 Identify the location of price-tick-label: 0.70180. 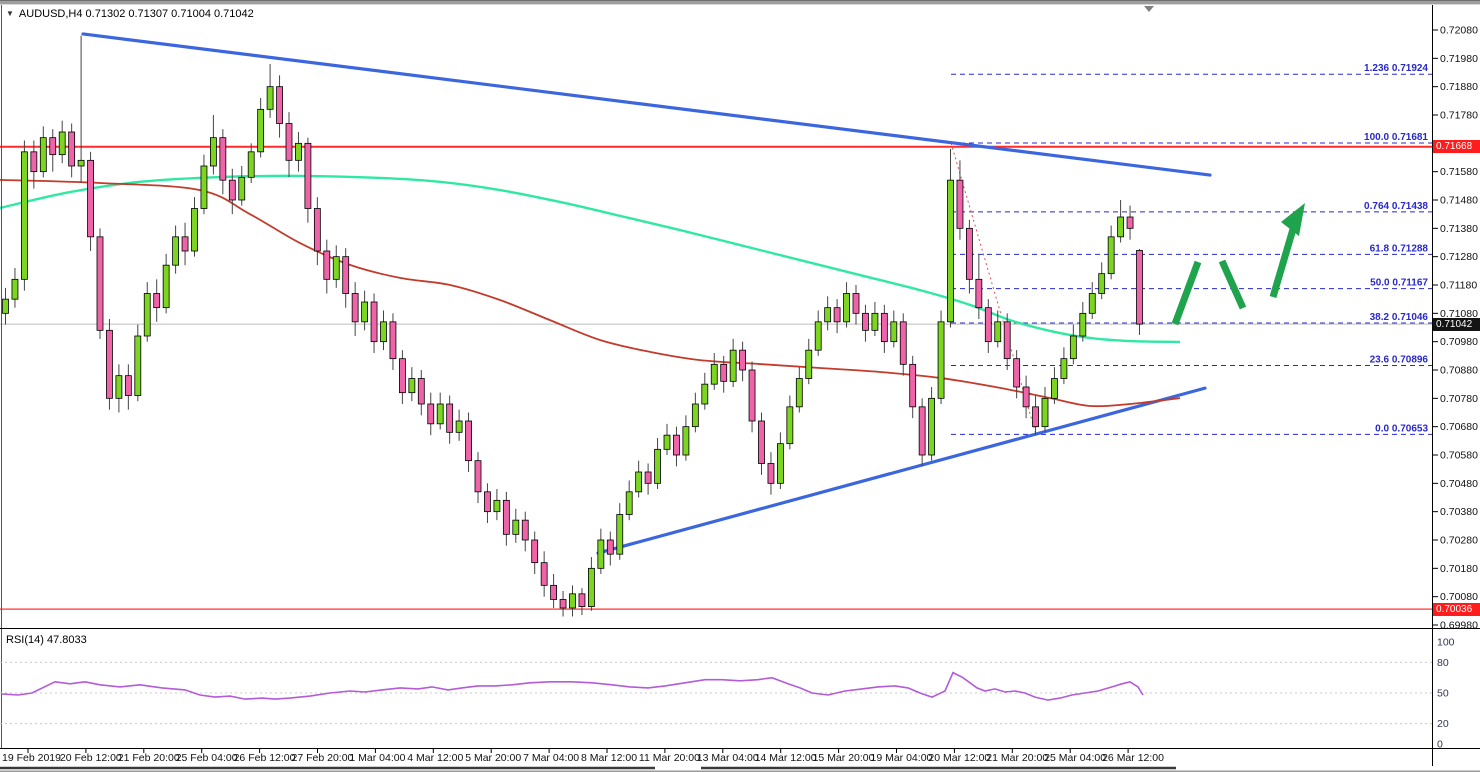
(1459, 569).